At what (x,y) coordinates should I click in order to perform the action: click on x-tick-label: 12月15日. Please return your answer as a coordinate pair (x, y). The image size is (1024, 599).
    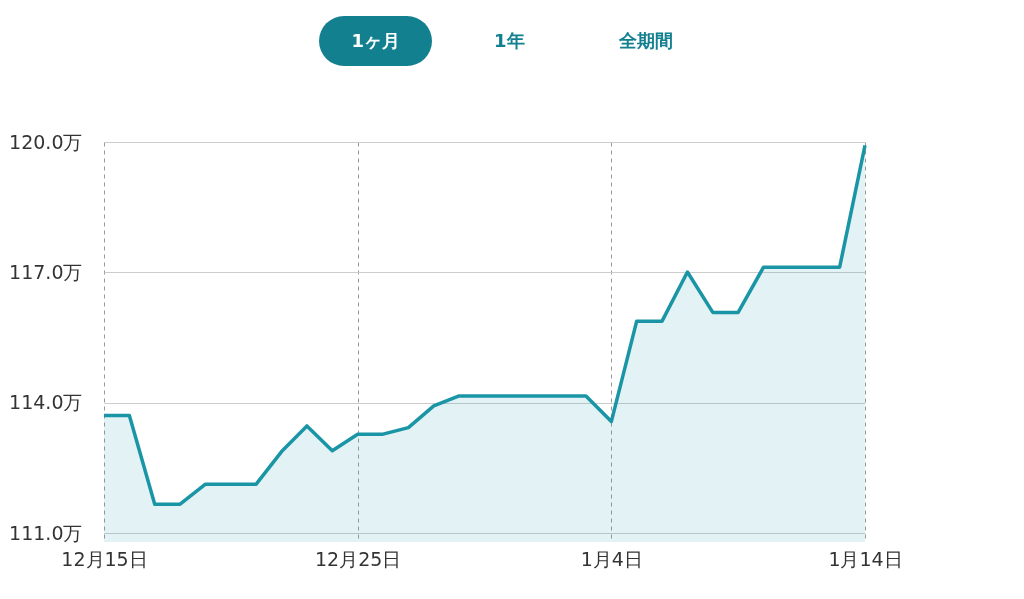
    Looking at the image, I should click on (104, 558).